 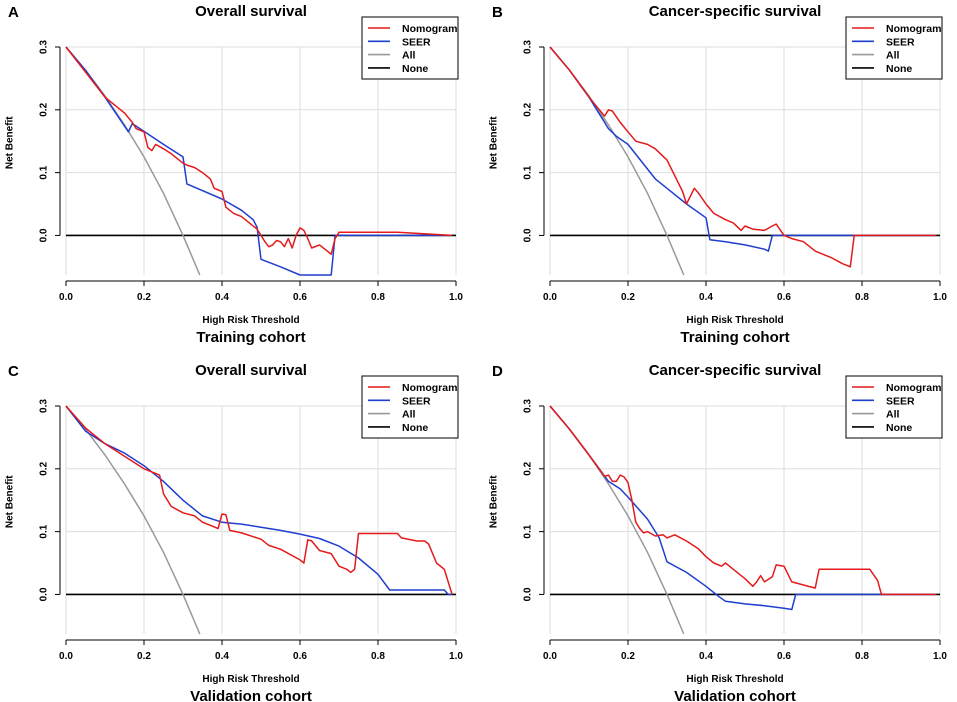 I want to click on panel-letter: B, so click(x=497, y=12).